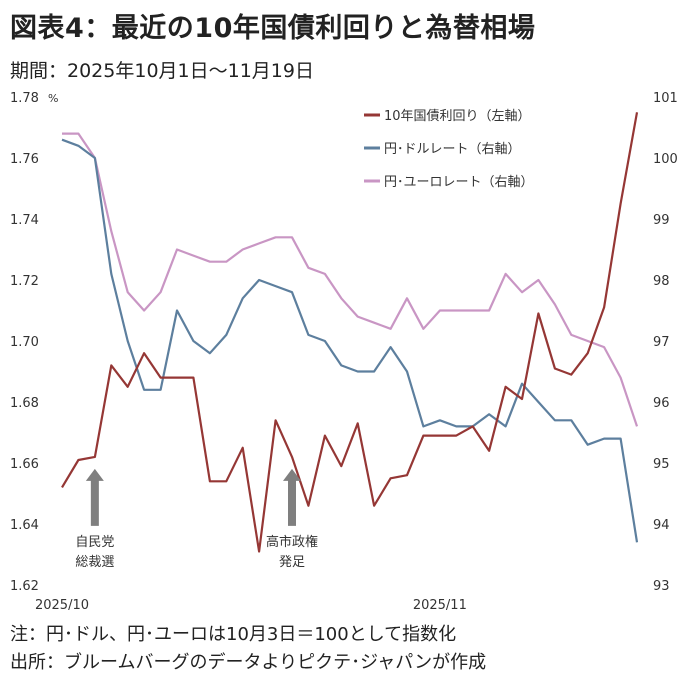 This screenshot has width=697, height=674. I want to click on chart-source: 出所：ブルームバーグのデータよりピクテ･ジャパンが作成, so click(248, 662).